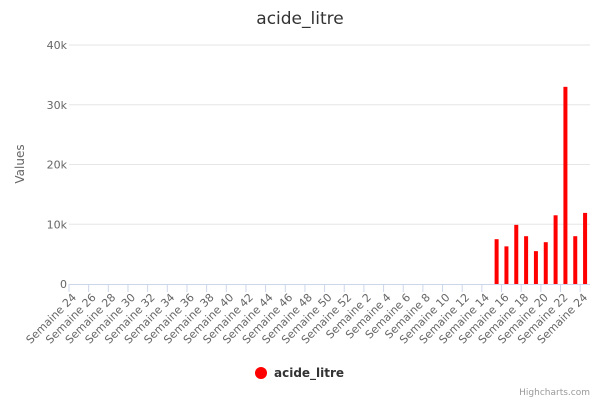  I want to click on legend-marker, so click(261, 373).